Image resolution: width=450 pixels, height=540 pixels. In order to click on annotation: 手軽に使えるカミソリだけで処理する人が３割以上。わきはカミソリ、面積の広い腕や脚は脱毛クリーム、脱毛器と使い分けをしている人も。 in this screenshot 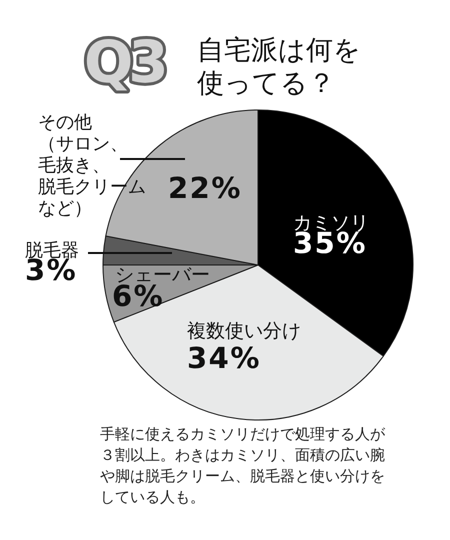, I will do `click(242, 465)`.